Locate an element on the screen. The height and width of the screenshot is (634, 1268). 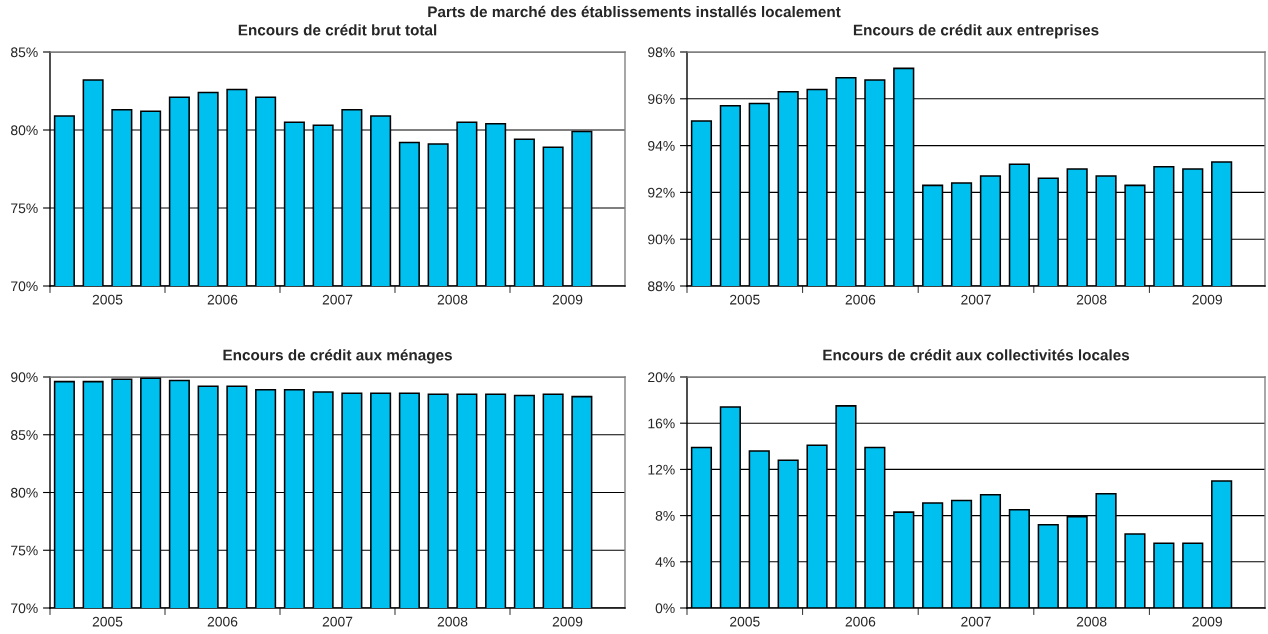
y-tick-label: 96% is located at coordinates (661, 99).